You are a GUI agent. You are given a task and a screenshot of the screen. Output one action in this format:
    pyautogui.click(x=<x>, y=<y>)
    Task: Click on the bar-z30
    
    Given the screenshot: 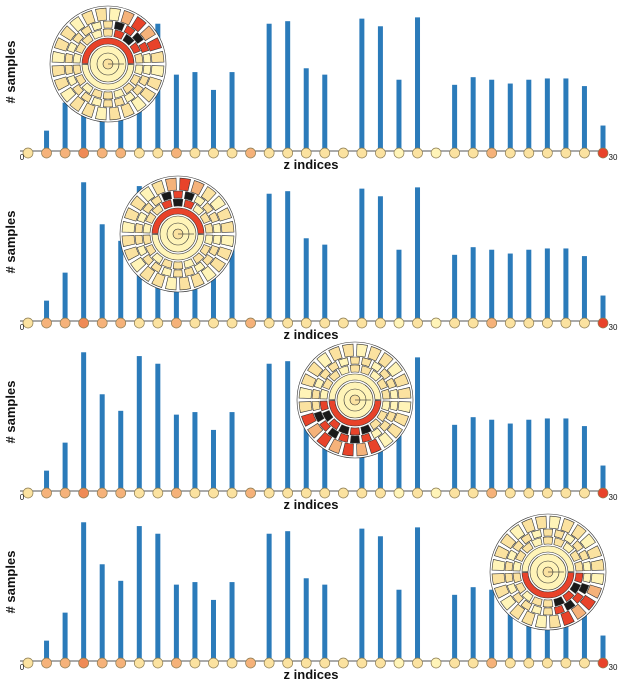 What is the action you would take?
    pyautogui.click(x=584, y=118)
    